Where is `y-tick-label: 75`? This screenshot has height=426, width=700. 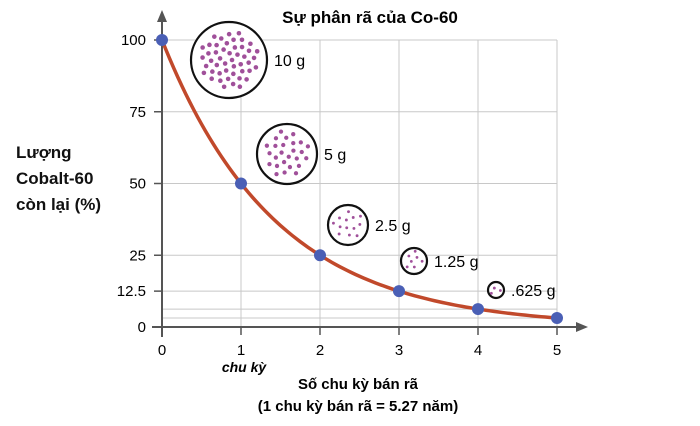
y-tick-label: 75 is located at coordinates (137, 112).